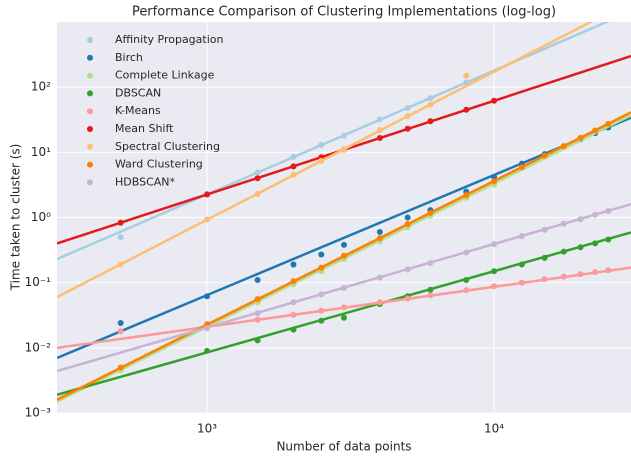 This screenshot has width=631, height=456. What do you see at coordinates (41, 87) in the screenshot?
I see `y-tick-label: 10²` at bounding box center [41, 87].